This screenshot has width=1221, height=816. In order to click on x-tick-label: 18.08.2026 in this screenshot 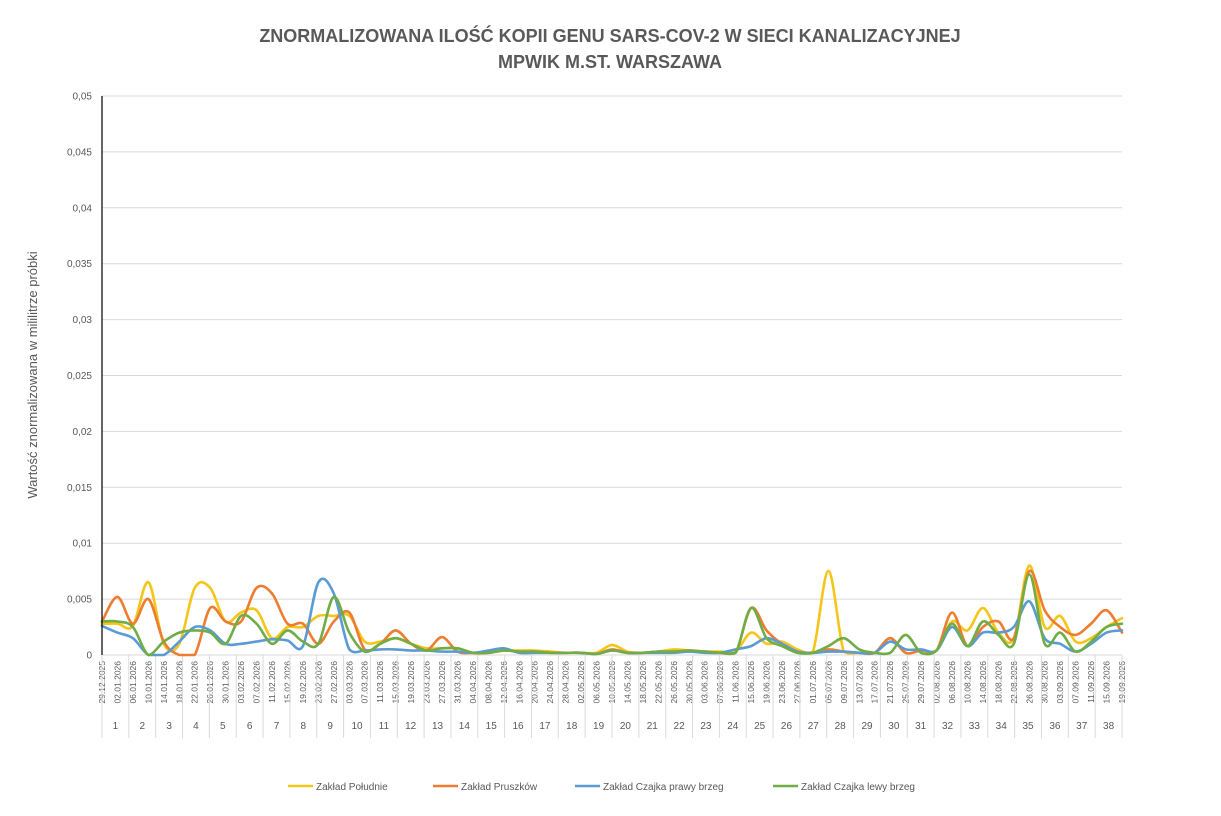, I will do `click(998, 682)`.